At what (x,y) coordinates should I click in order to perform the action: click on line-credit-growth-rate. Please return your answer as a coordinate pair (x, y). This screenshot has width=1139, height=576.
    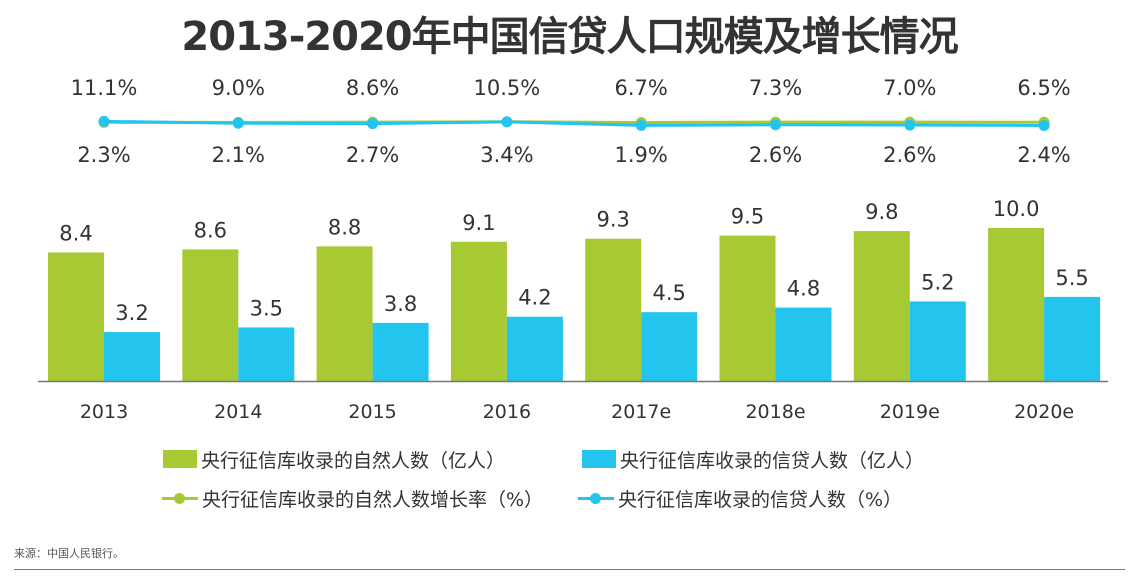
    Looking at the image, I should click on (574, 123).